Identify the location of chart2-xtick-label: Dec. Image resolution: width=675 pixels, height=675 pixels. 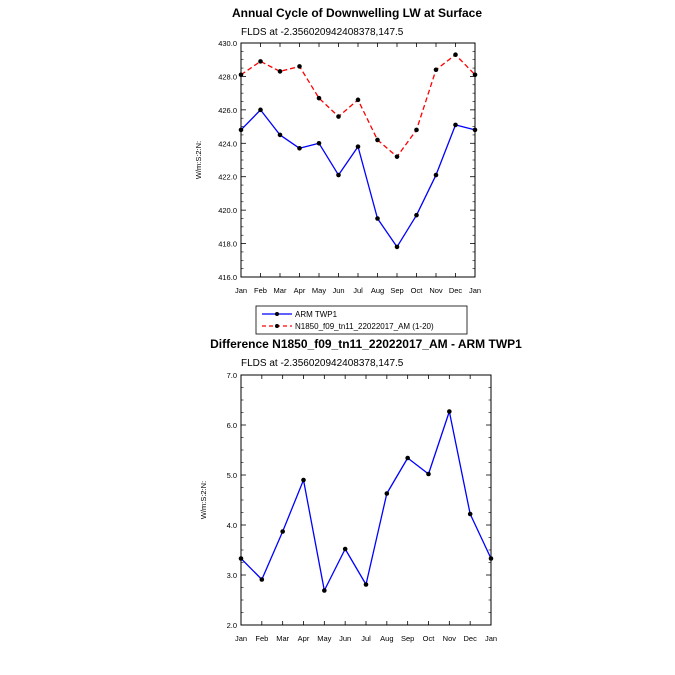
(470, 638).